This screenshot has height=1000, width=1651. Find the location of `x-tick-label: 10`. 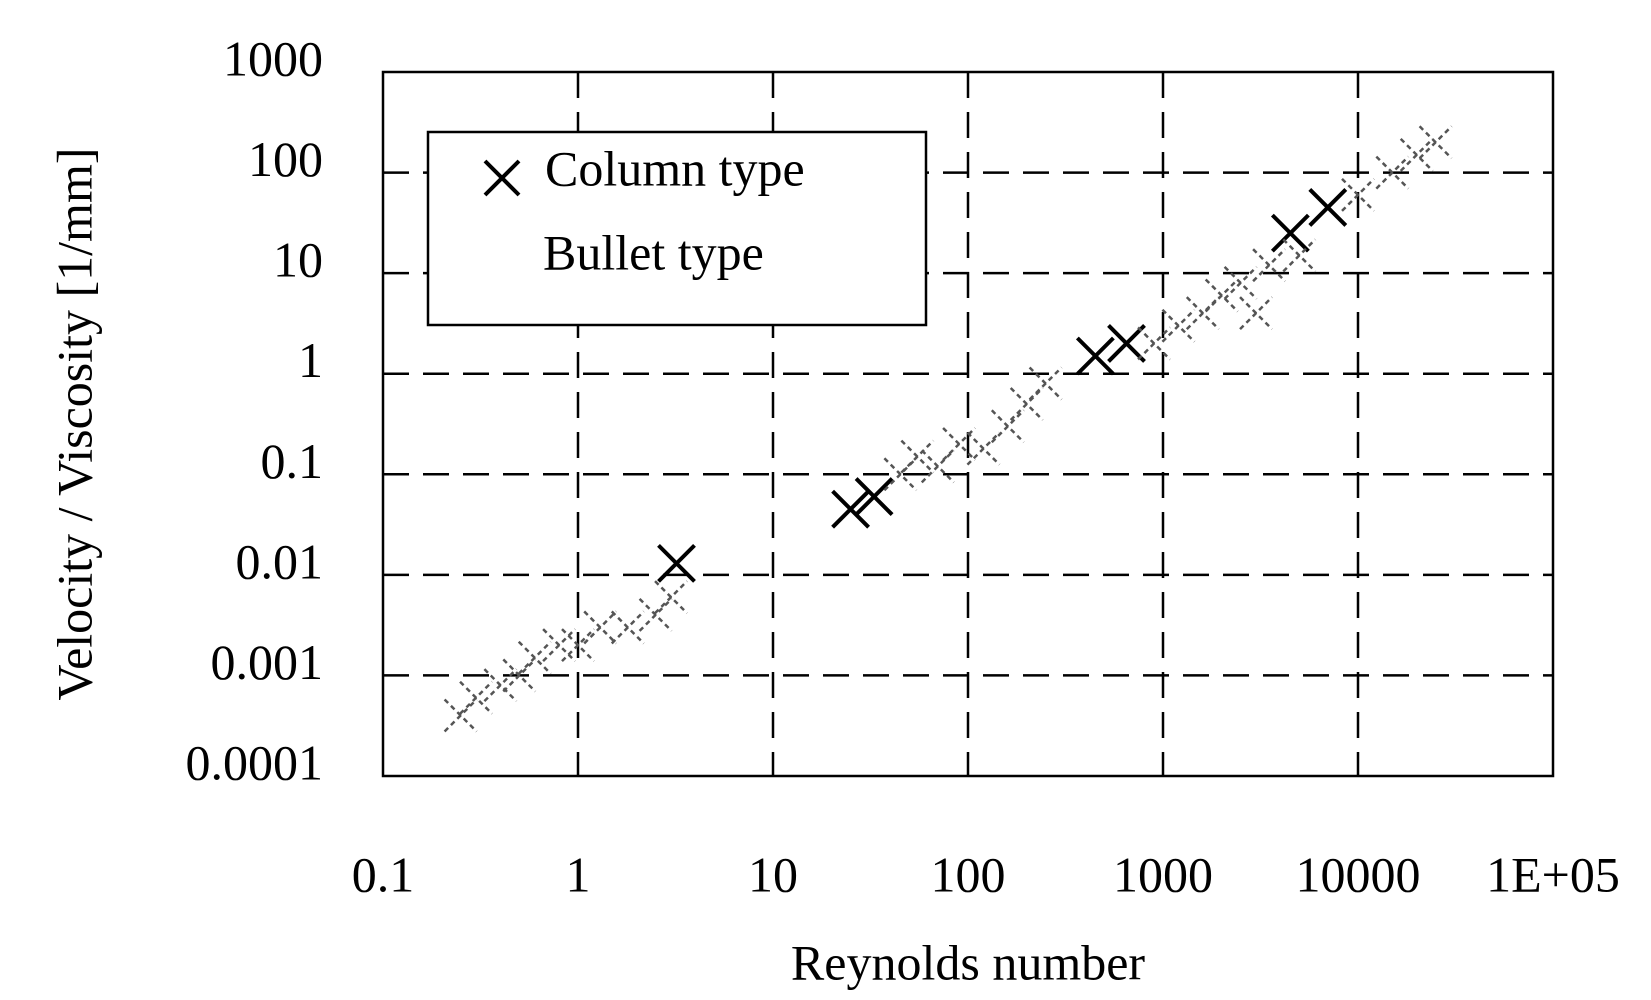

x-tick-label: 10 is located at coordinates (773, 874).